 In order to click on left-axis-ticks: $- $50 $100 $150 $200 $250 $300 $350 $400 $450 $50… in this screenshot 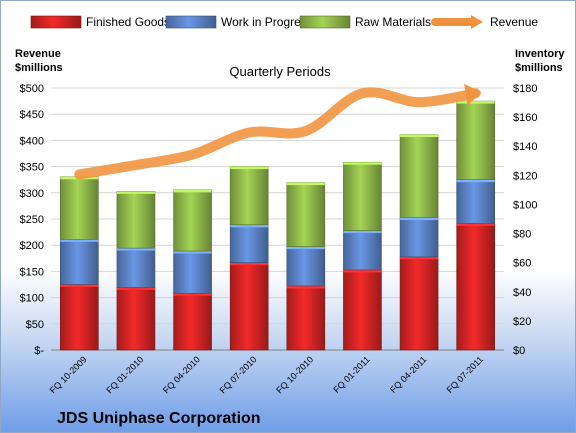, I will do `click(32, 220)`.